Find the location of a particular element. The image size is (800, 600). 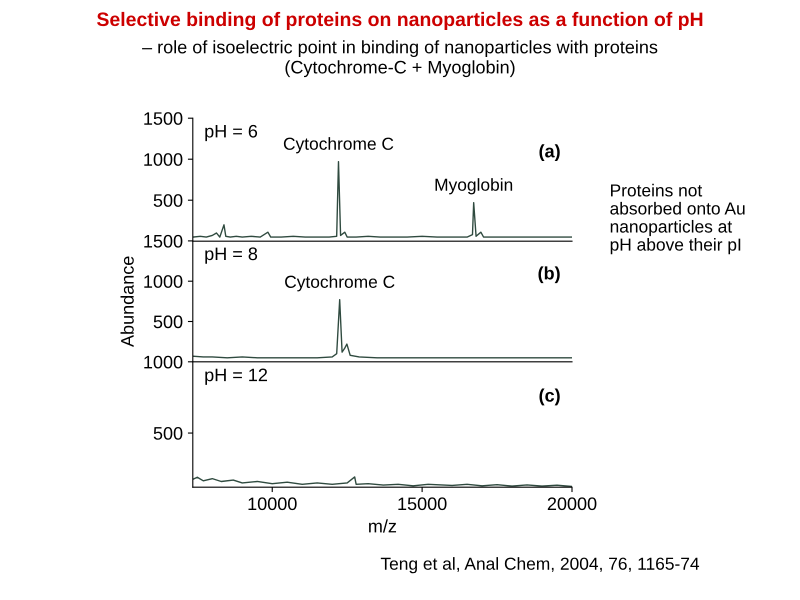

annotation: pH = 12 is located at coordinates (236, 376).